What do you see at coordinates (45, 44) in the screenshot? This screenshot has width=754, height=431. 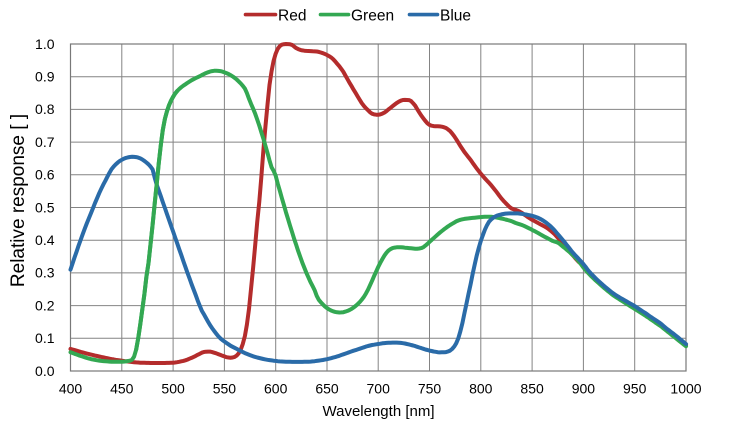 I see `svg-text: 1.0` at bounding box center [45, 44].